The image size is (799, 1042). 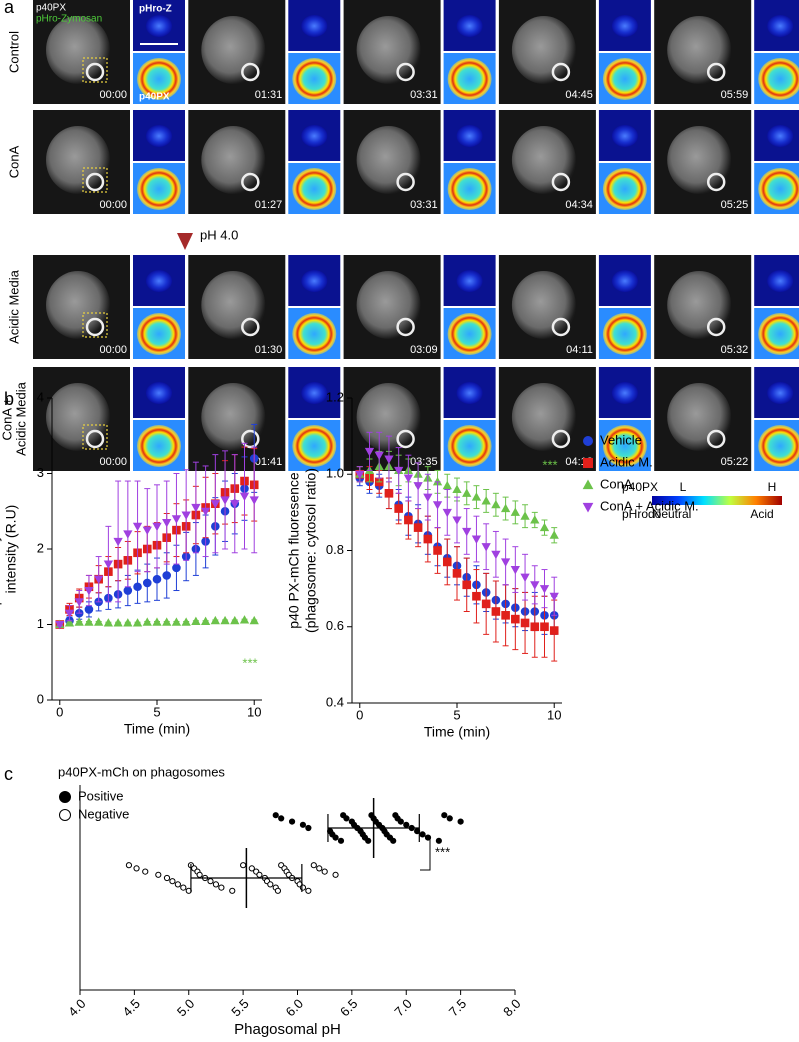 I want to click on row-label: Control, so click(x=13, y=52).